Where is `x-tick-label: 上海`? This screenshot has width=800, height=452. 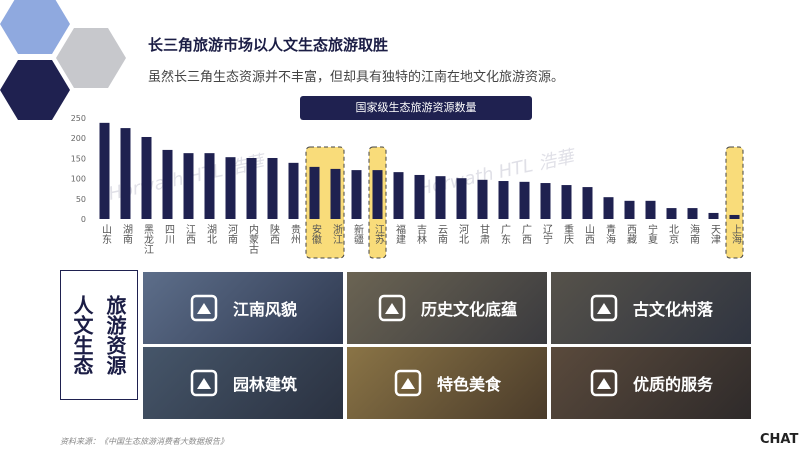
x-tick-label: 上海 is located at coordinates (735, 234).